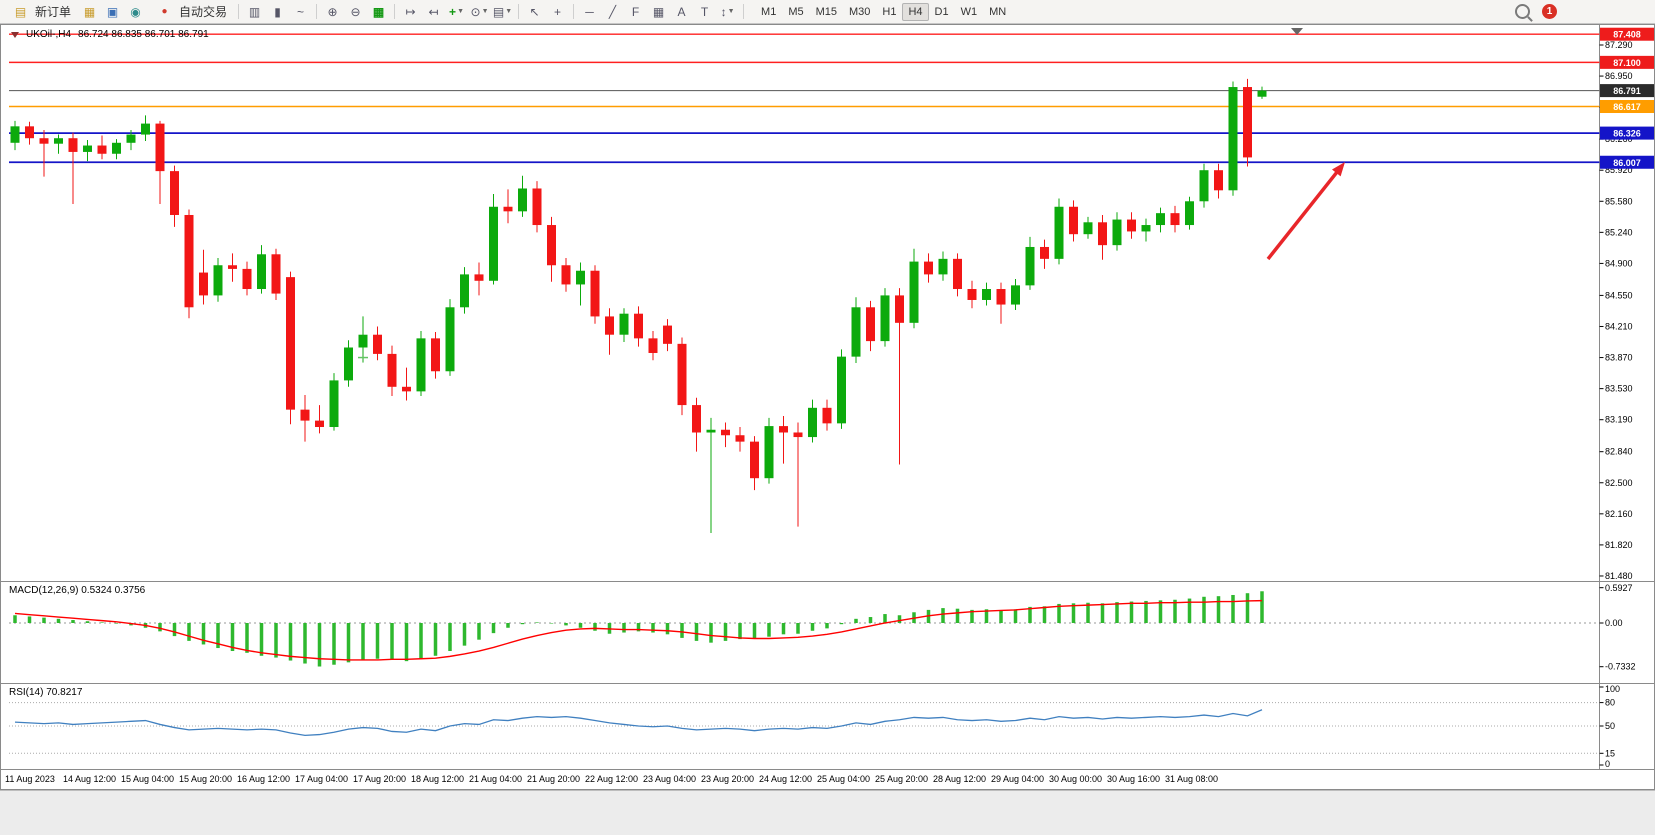 Image resolution: width=1655 pixels, height=835 pixels. I want to click on zoom-out-icon: ⊖, so click(355, 11).